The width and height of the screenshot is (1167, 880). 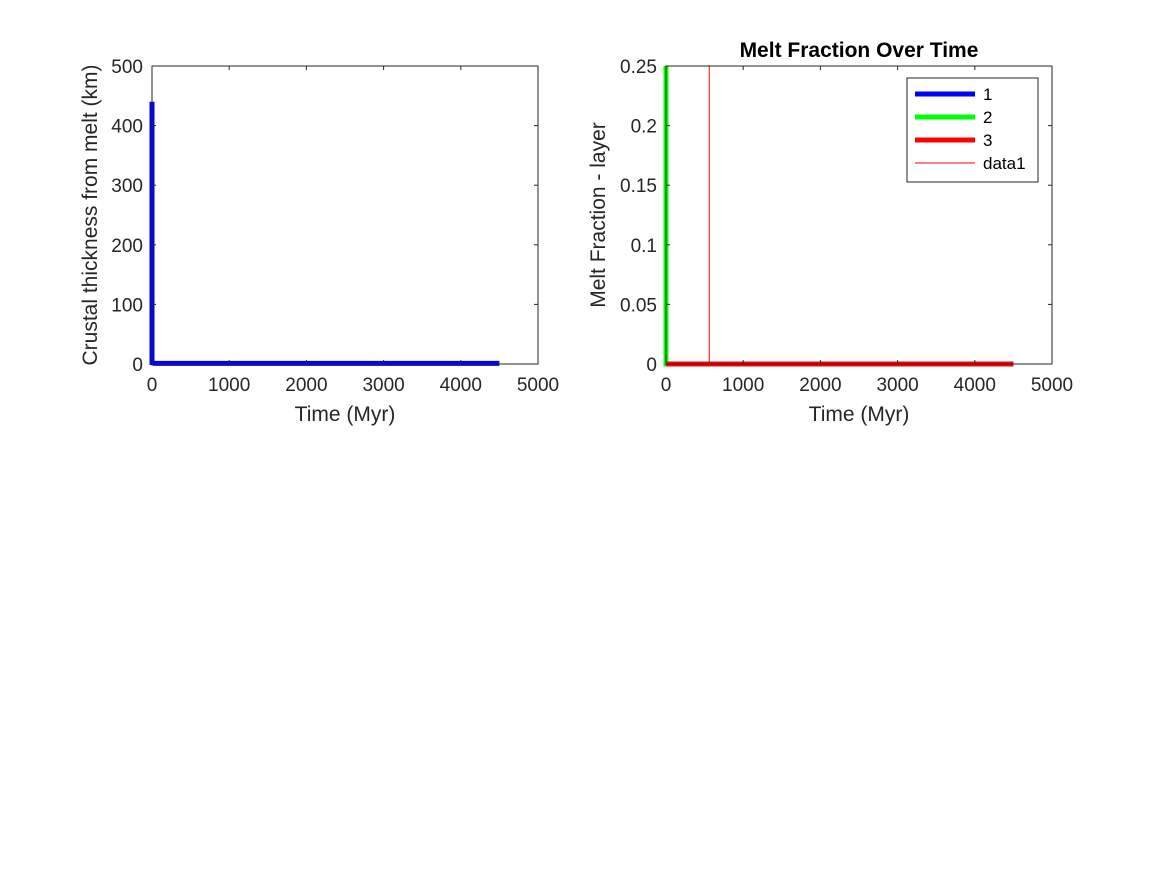 What do you see at coordinates (127, 246) in the screenshot?
I see `y-tick-label: 200` at bounding box center [127, 246].